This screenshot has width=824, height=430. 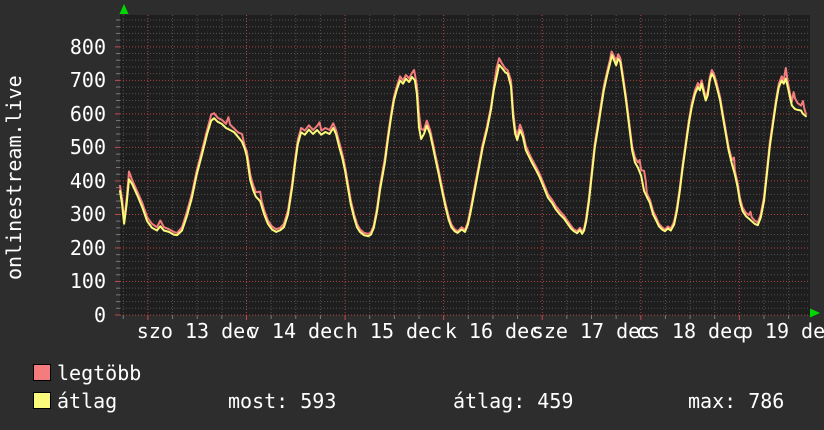 I want to click on y-axis-label: 500, so click(x=87, y=147).